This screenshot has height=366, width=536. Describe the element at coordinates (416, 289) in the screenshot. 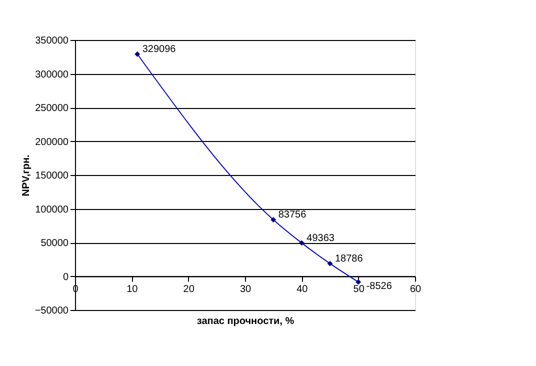

I see `x-tick-label: 60` at that location.